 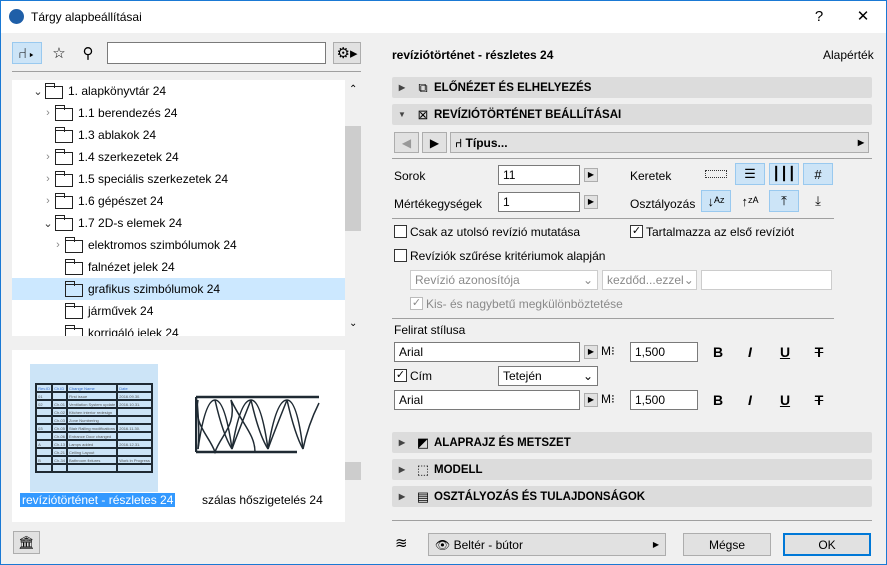 What do you see at coordinates (664, 400) in the screenshot?
I see `title-size-input` at bounding box center [664, 400].